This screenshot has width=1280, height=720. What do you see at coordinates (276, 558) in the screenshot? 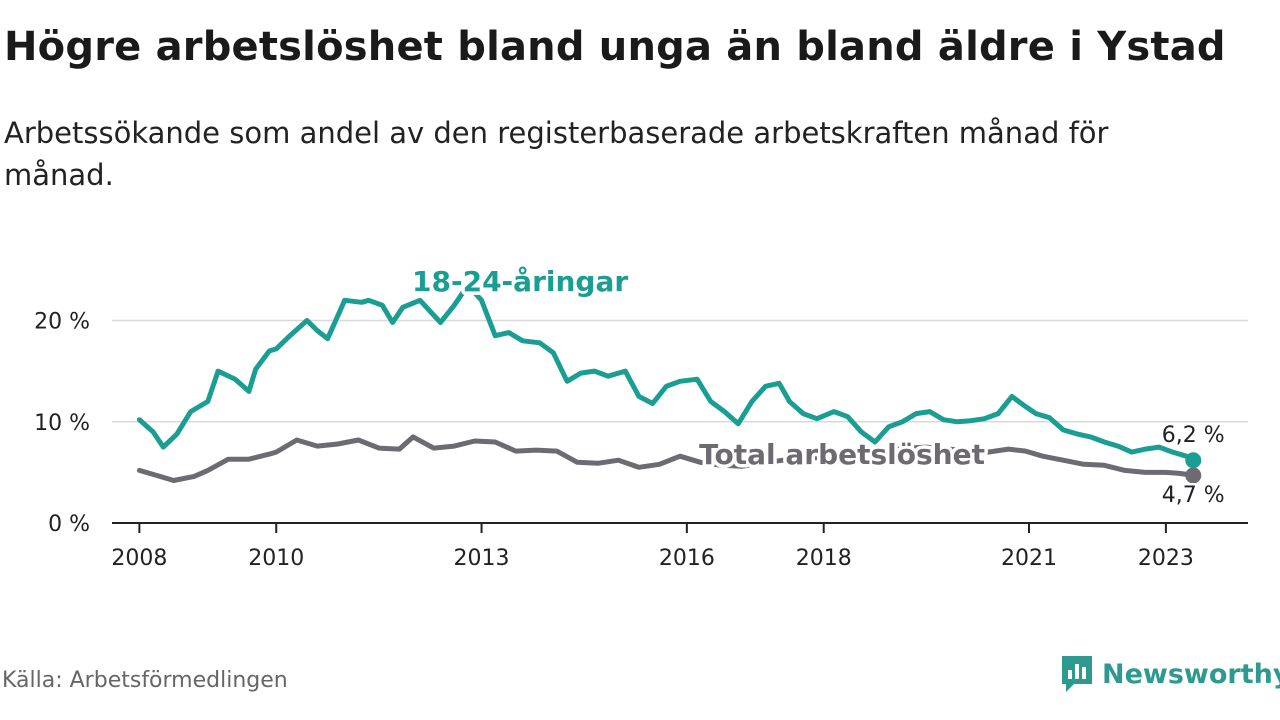
I see `x-tick-label: 2010` at bounding box center [276, 558].